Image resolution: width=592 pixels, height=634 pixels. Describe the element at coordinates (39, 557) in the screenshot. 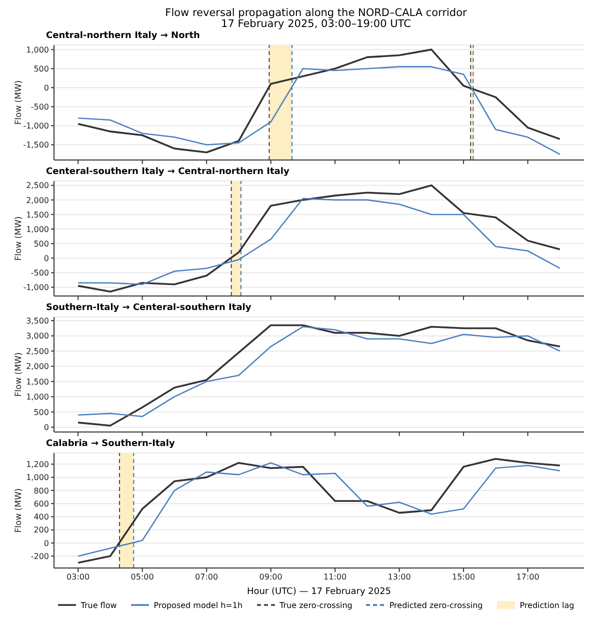

I see `y-tick-label: -200` at that location.